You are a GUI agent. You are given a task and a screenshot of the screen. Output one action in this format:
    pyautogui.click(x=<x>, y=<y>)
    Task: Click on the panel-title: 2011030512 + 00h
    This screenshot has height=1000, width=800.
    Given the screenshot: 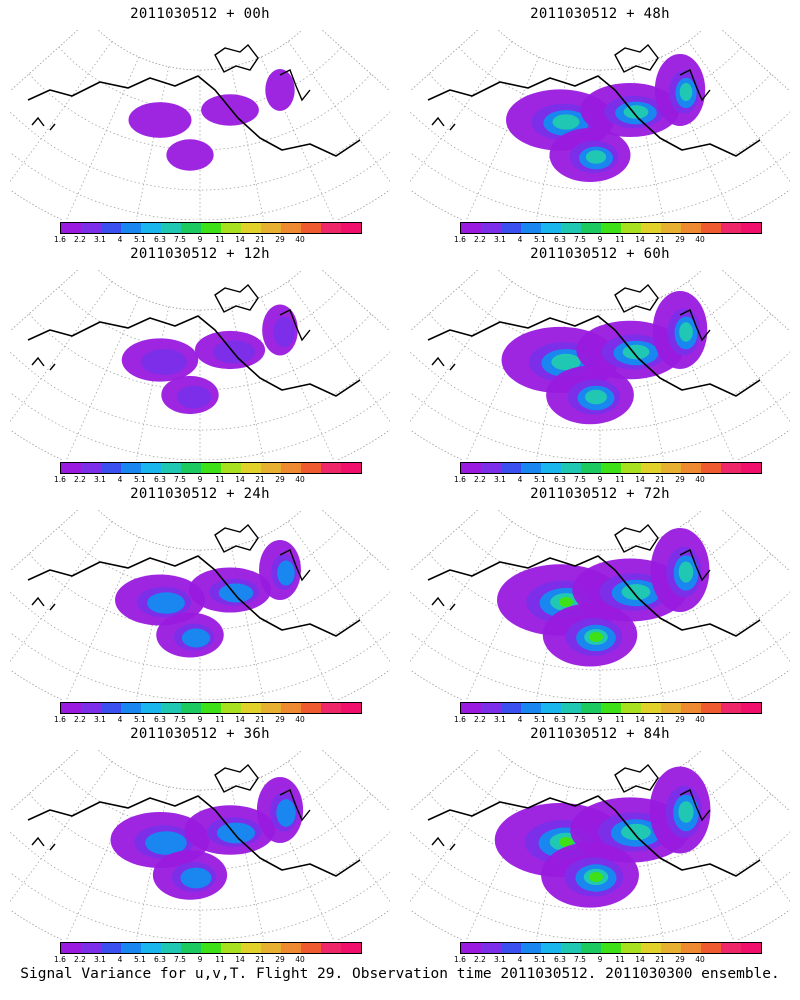 What is the action you would take?
    pyautogui.click(x=200, y=14)
    